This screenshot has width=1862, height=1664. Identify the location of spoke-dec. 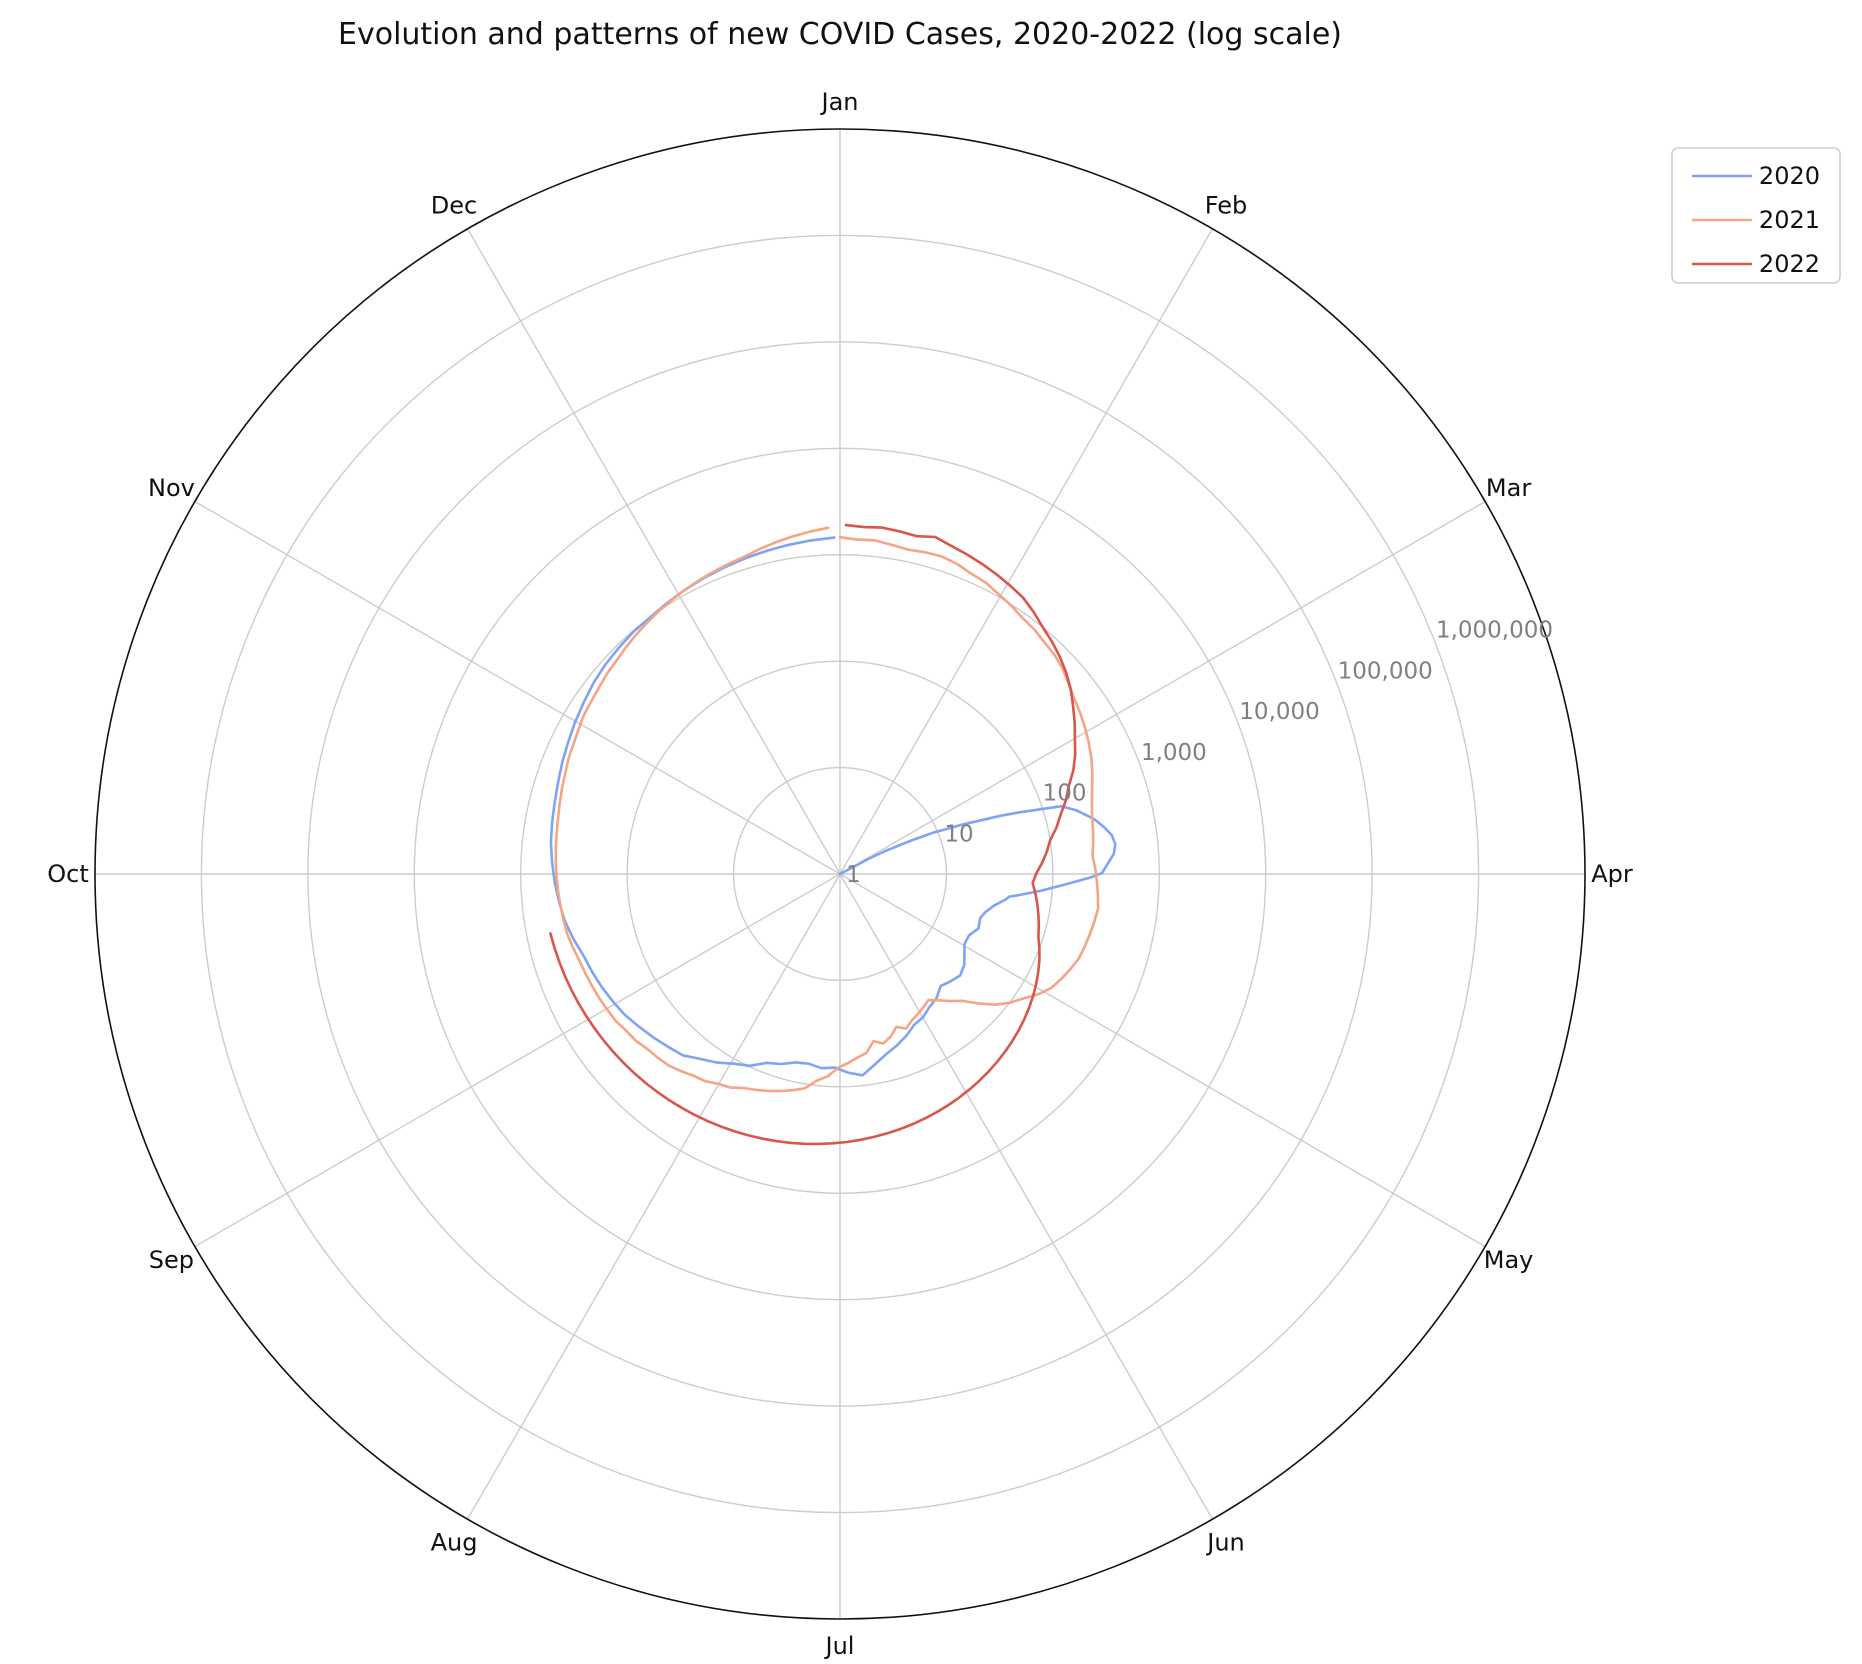
(653, 551).